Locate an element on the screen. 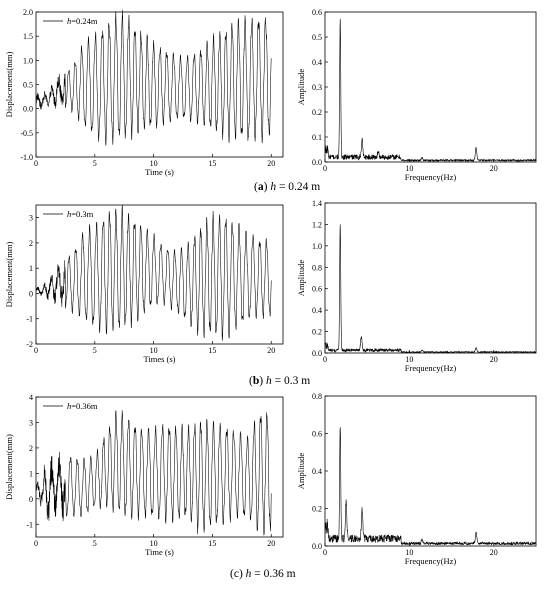 The image size is (550, 589). freq-xtick-label-0: 0 is located at coordinates (325, 168).